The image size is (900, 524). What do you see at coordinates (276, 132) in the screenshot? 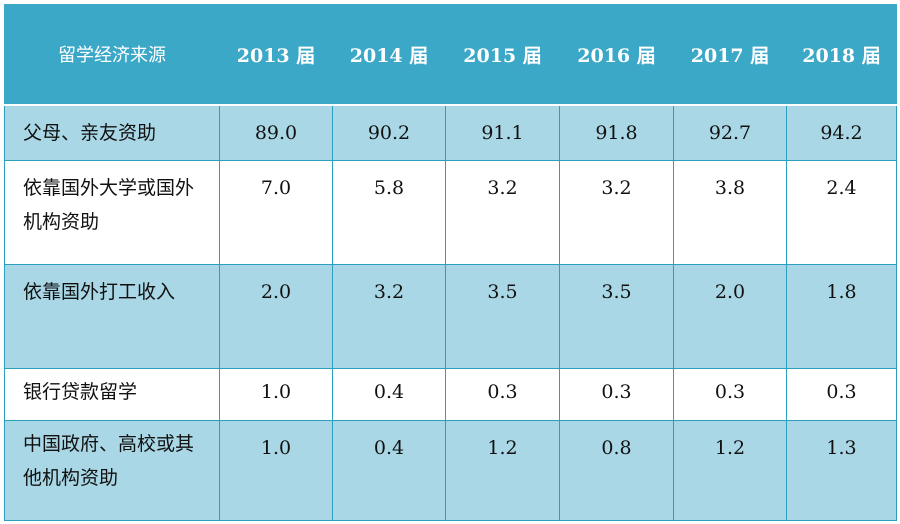
I see `table-cell: 89.0` at bounding box center [276, 132].